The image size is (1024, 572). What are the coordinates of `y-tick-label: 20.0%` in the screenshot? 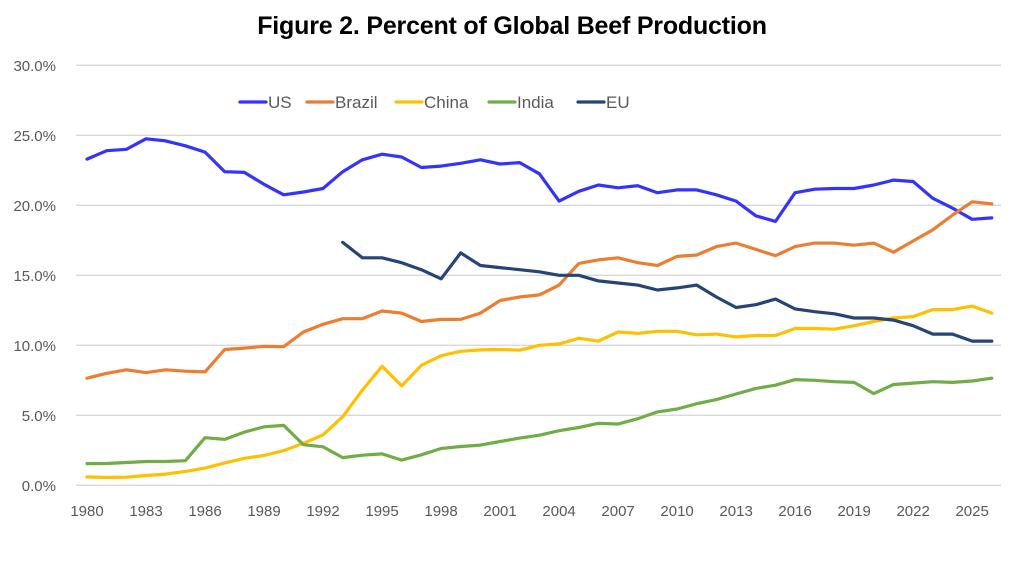 It's located at (34, 206).